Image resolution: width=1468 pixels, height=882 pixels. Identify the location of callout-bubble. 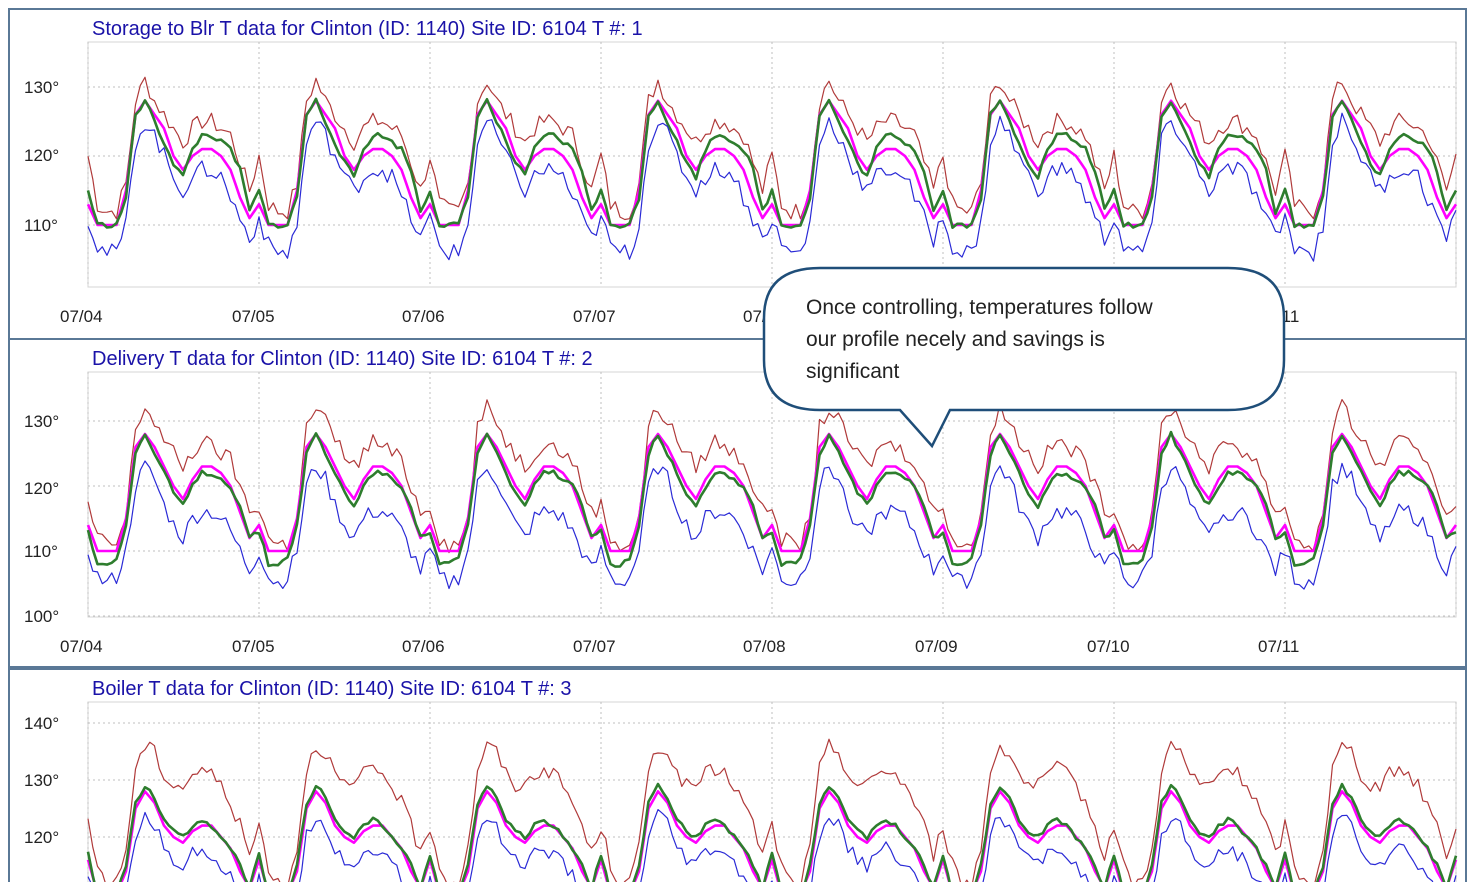
(1024, 357).